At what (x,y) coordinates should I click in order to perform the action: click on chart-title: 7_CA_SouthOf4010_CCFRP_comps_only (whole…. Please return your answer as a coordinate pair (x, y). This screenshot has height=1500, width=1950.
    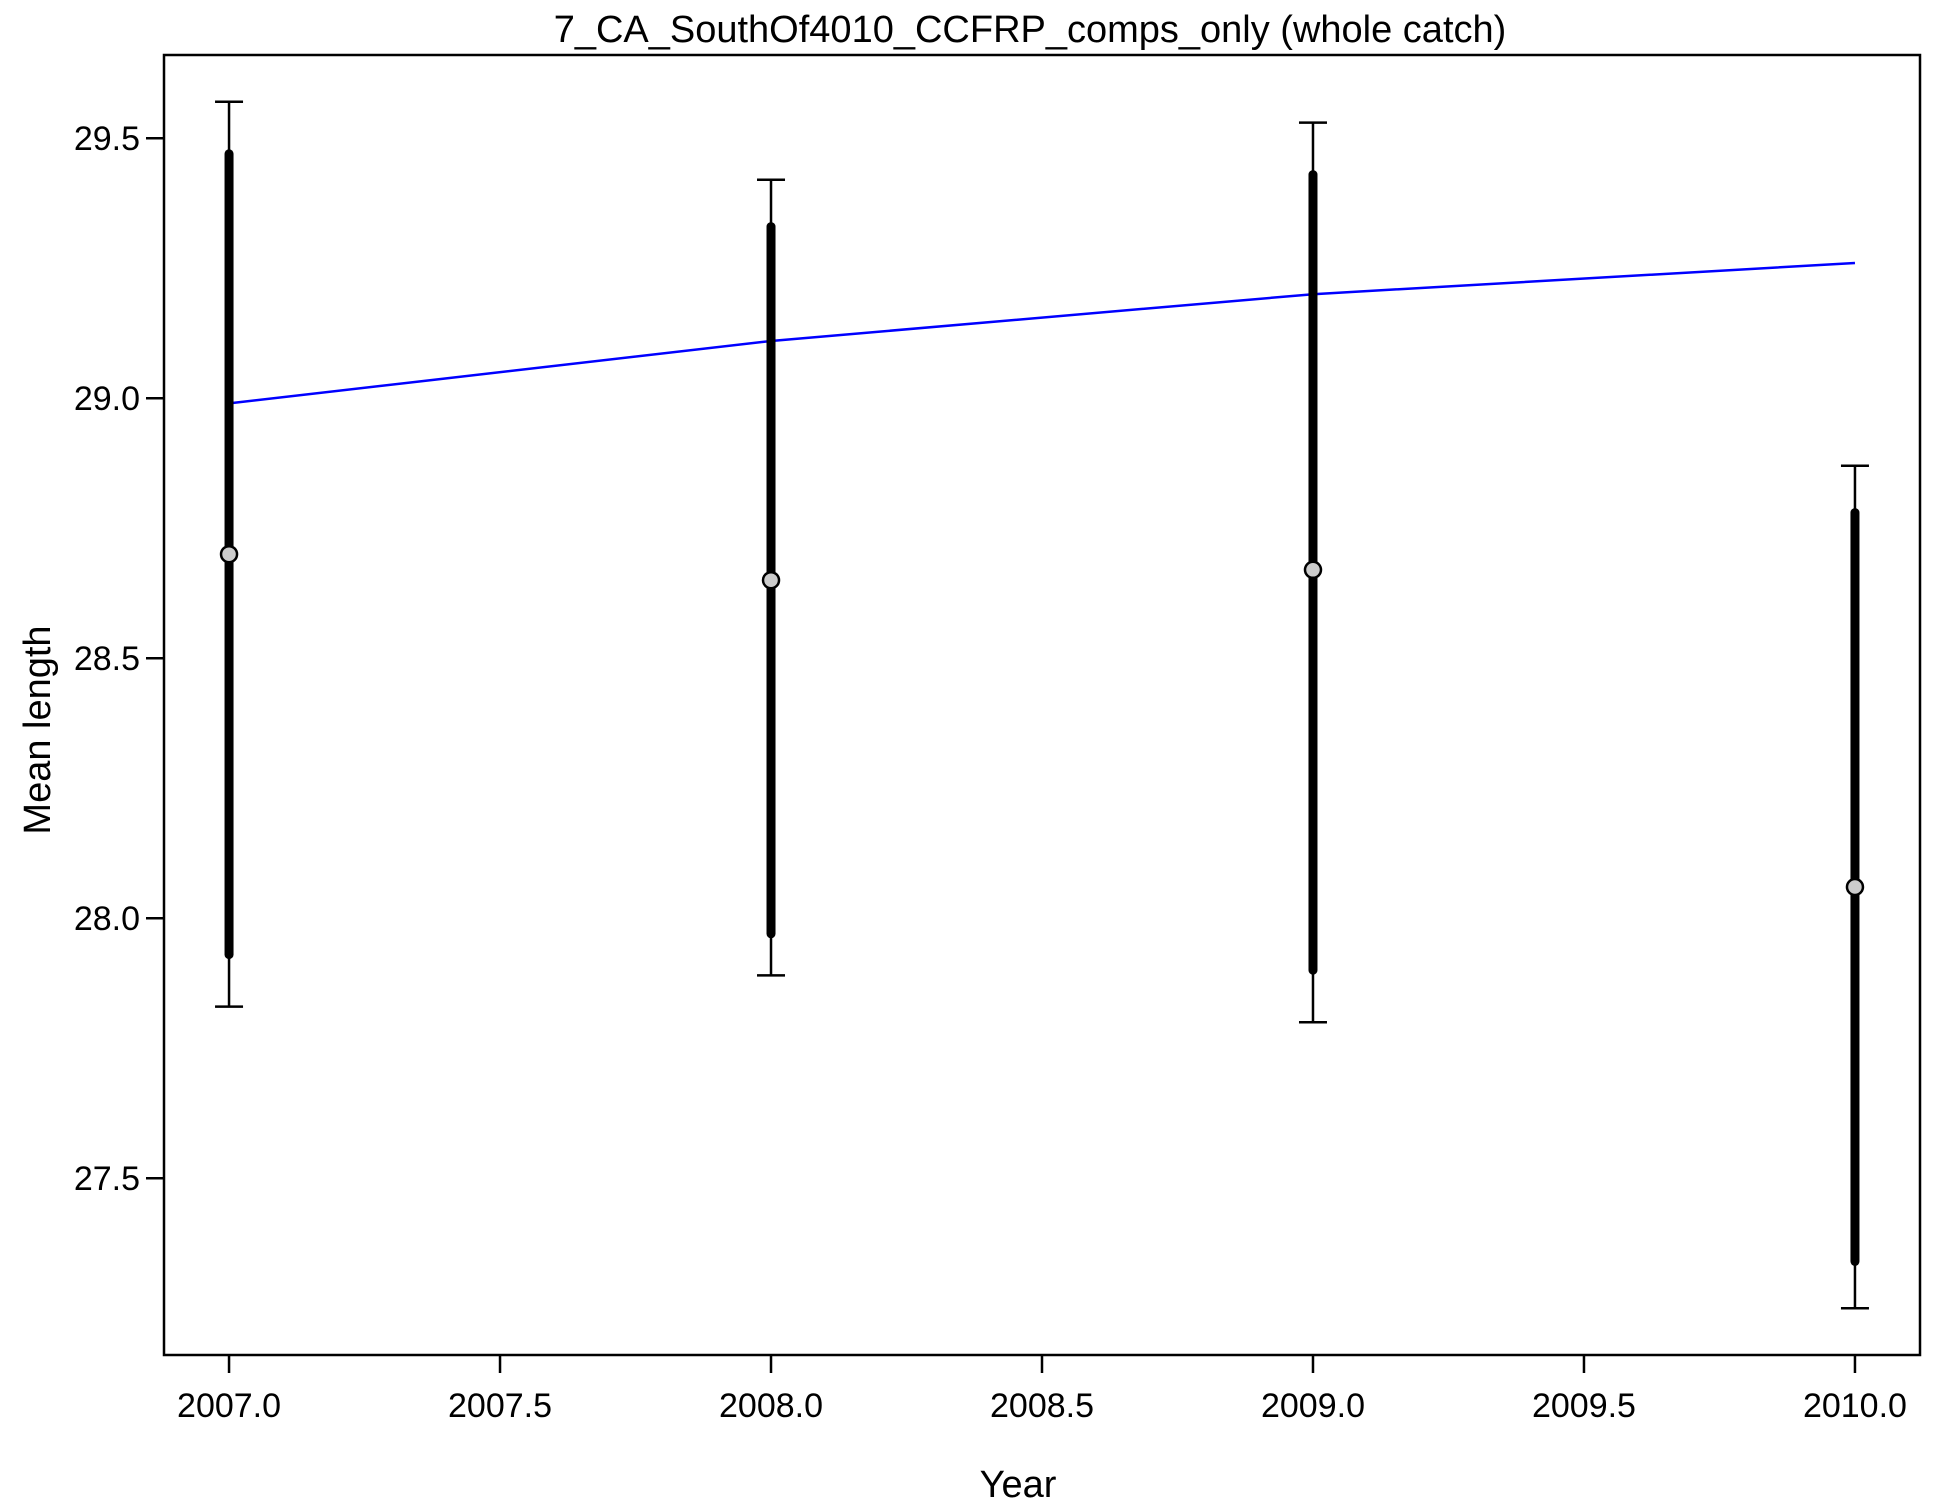
    Looking at the image, I should click on (1030, 30).